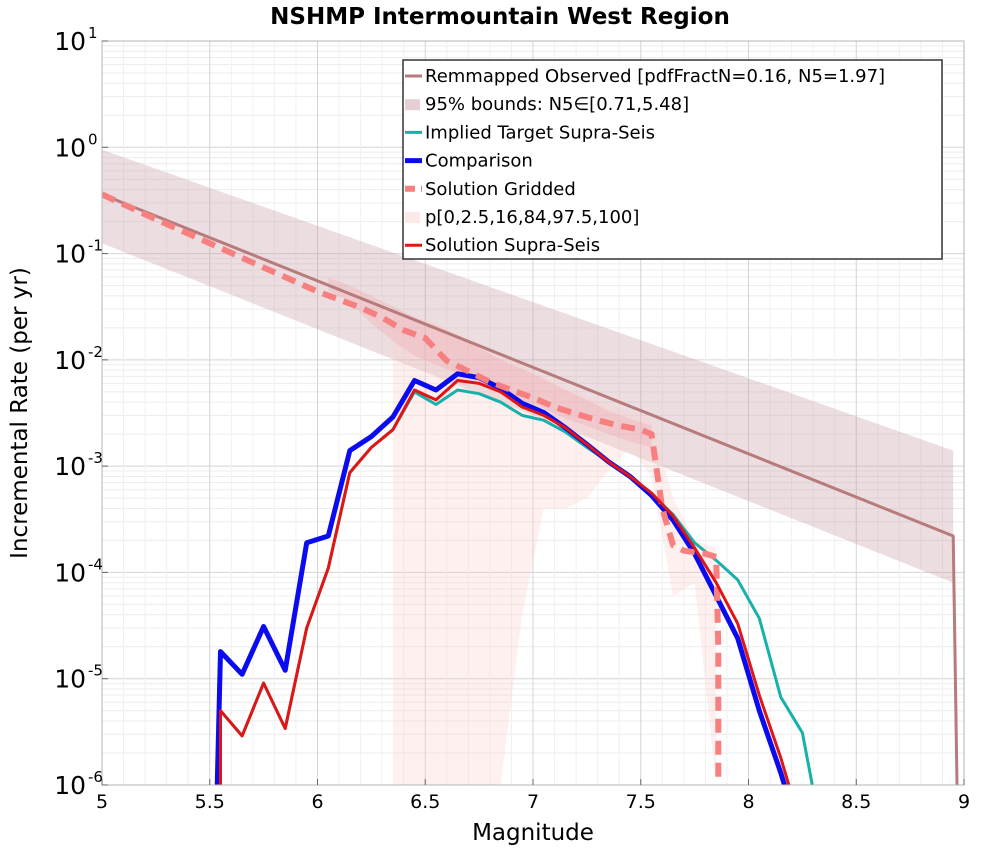  I want to click on x-tick-label: 5.5, so click(210, 802).